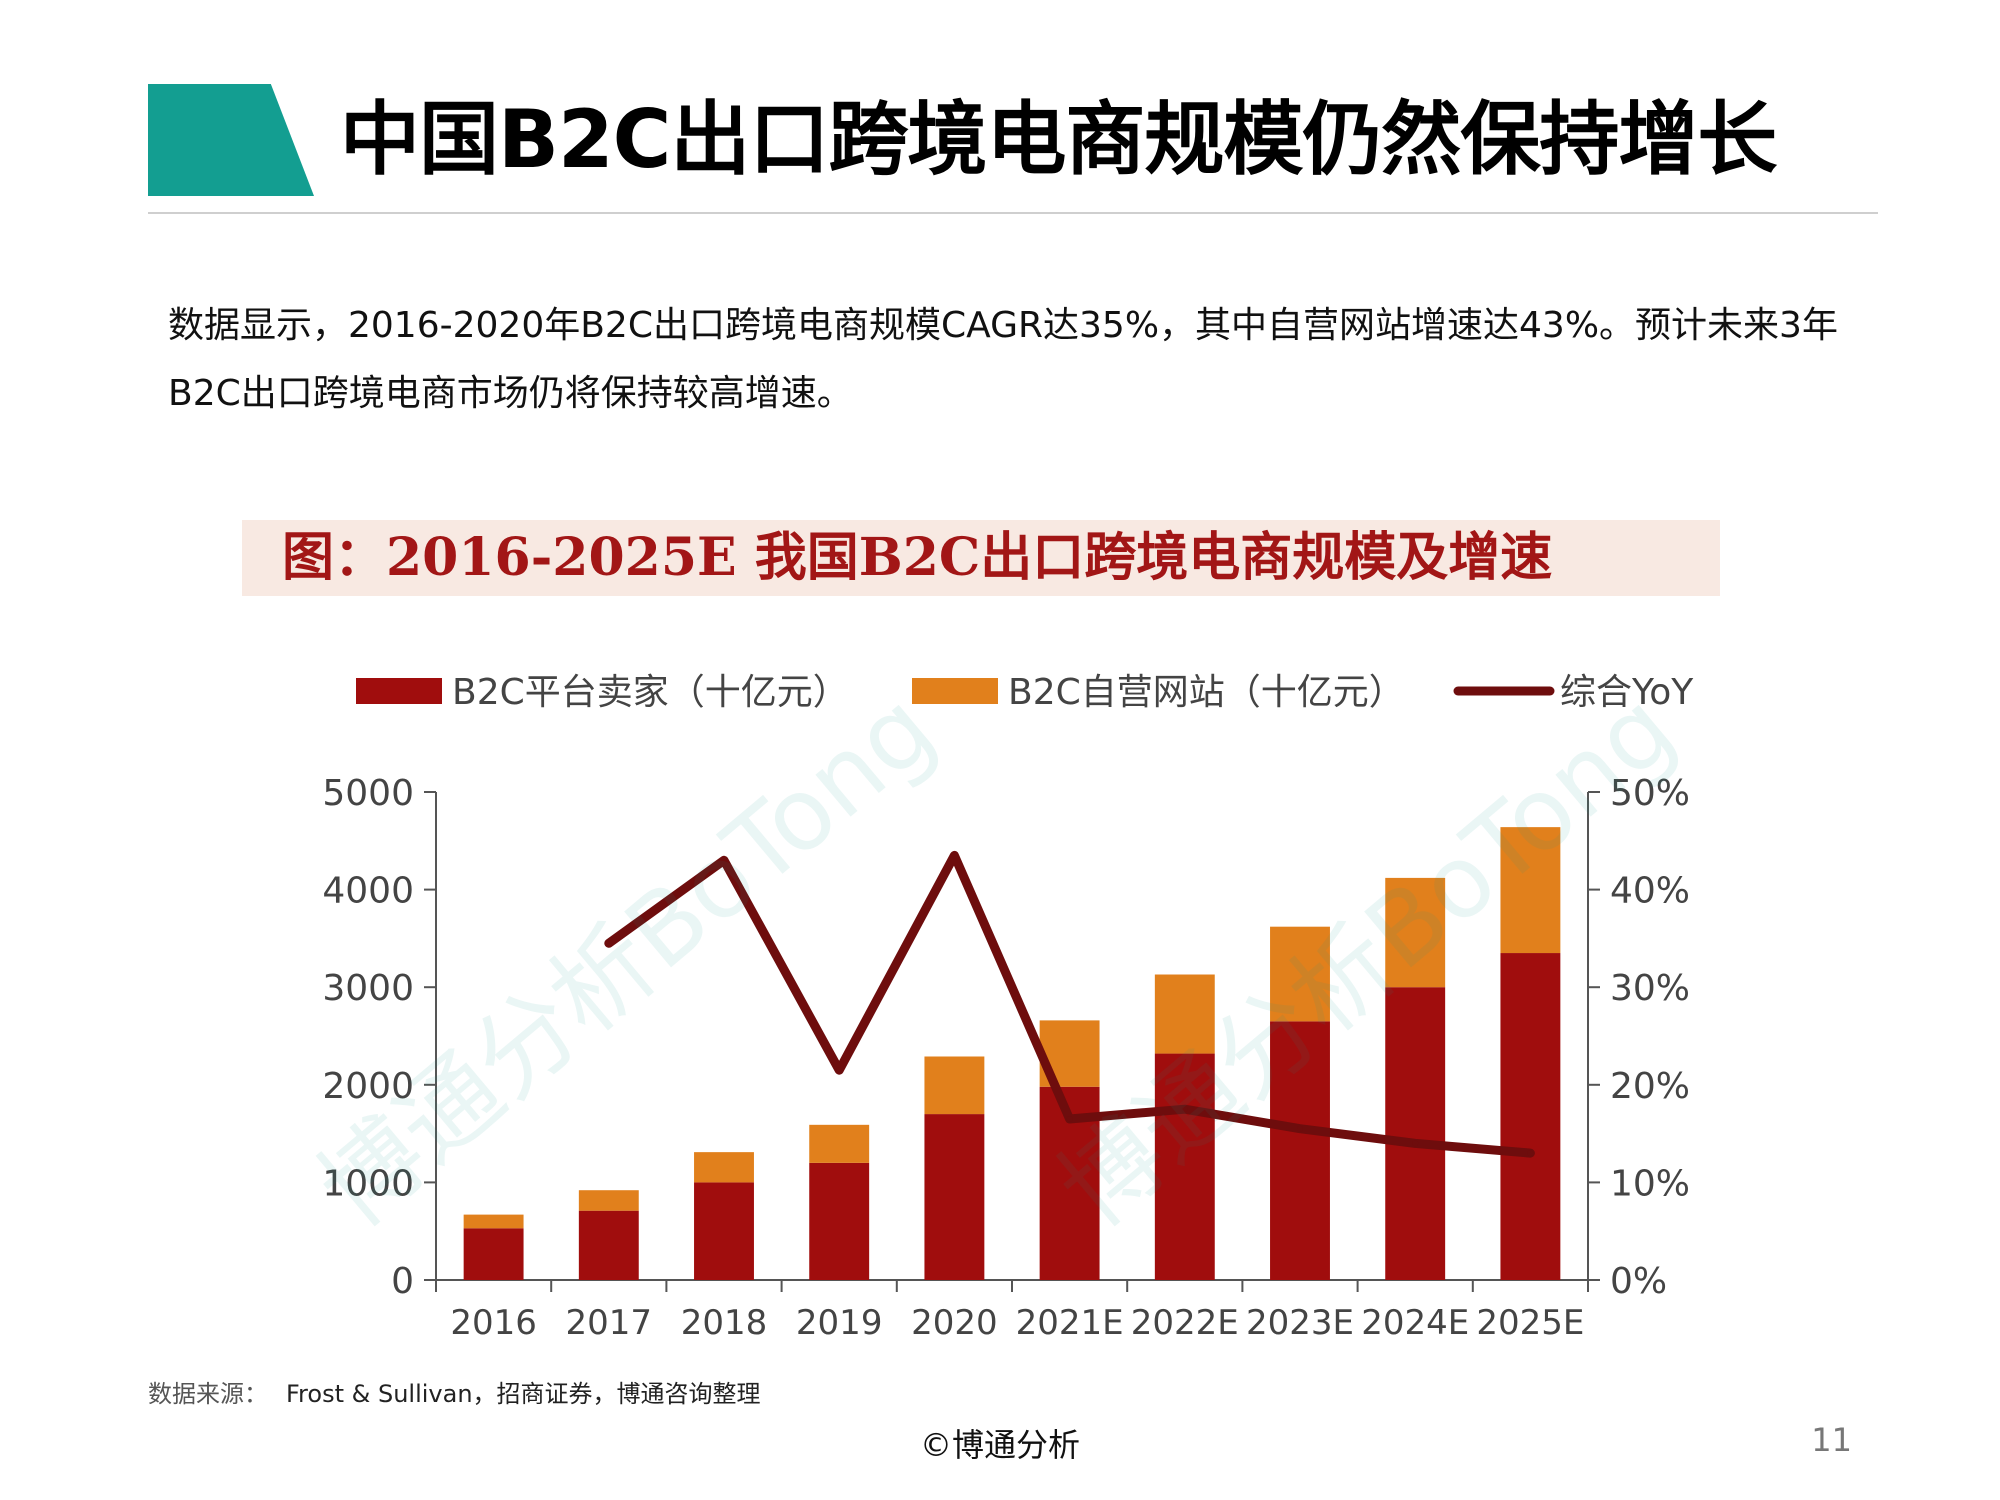 Image resolution: width=2000 pixels, height=1500 pixels. I want to click on y-right-tick-label: 50%, so click(1650, 793).